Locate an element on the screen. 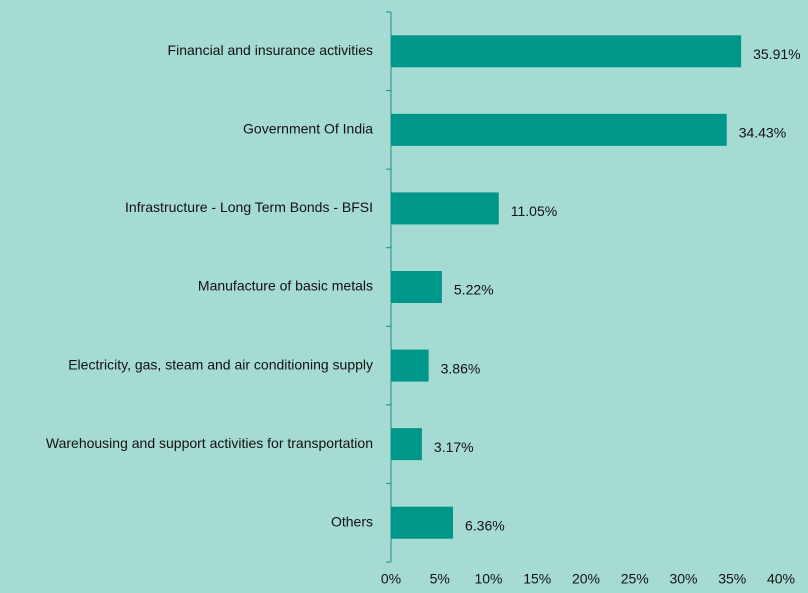 The width and height of the screenshot is (808, 593). x-tick-label: 30% is located at coordinates (683, 579).